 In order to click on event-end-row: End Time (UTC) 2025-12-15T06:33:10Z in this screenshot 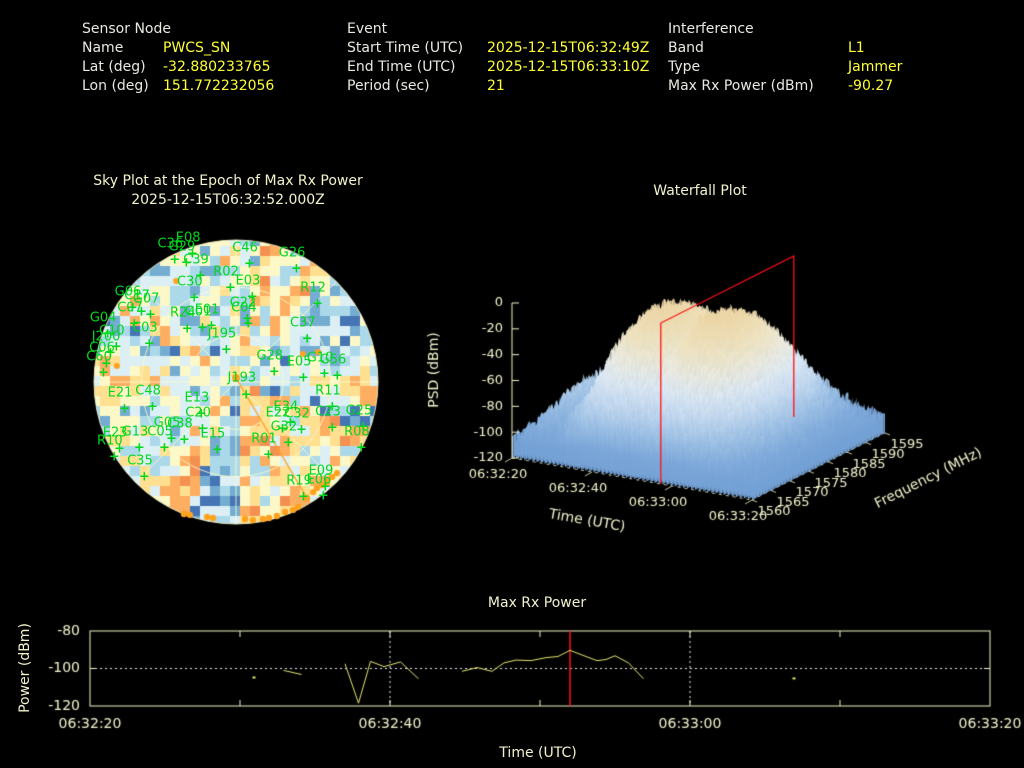, I will do `click(498, 67)`.